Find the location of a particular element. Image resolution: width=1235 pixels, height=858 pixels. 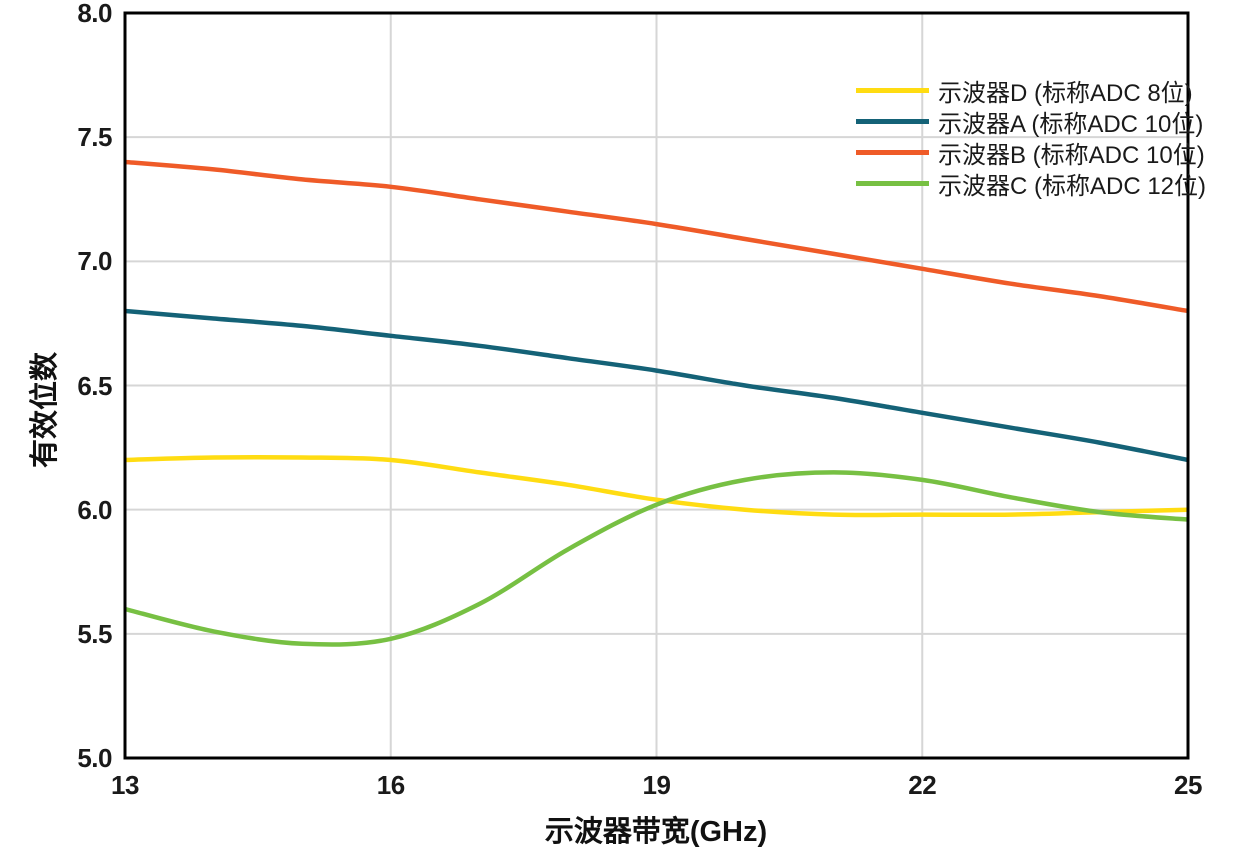

legend-label: 示波器B (标称ADC 10位) is located at coordinates (1071, 155).